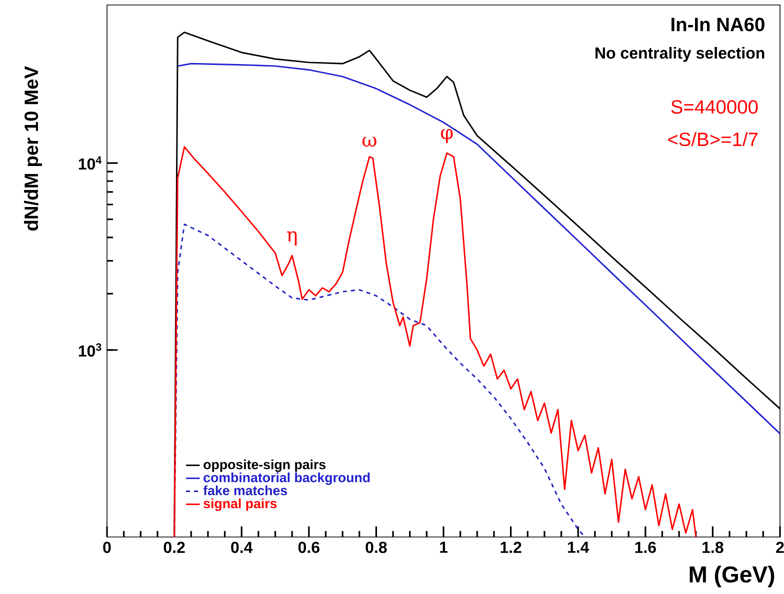 The width and height of the screenshot is (784, 594). What do you see at coordinates (309, 548) in the screenshot?
I see `x-tick-label: 0.6` at bounding box center [309, 548].